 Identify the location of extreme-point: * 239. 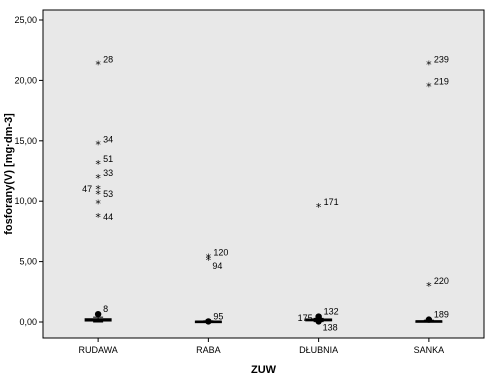
(437, 63).